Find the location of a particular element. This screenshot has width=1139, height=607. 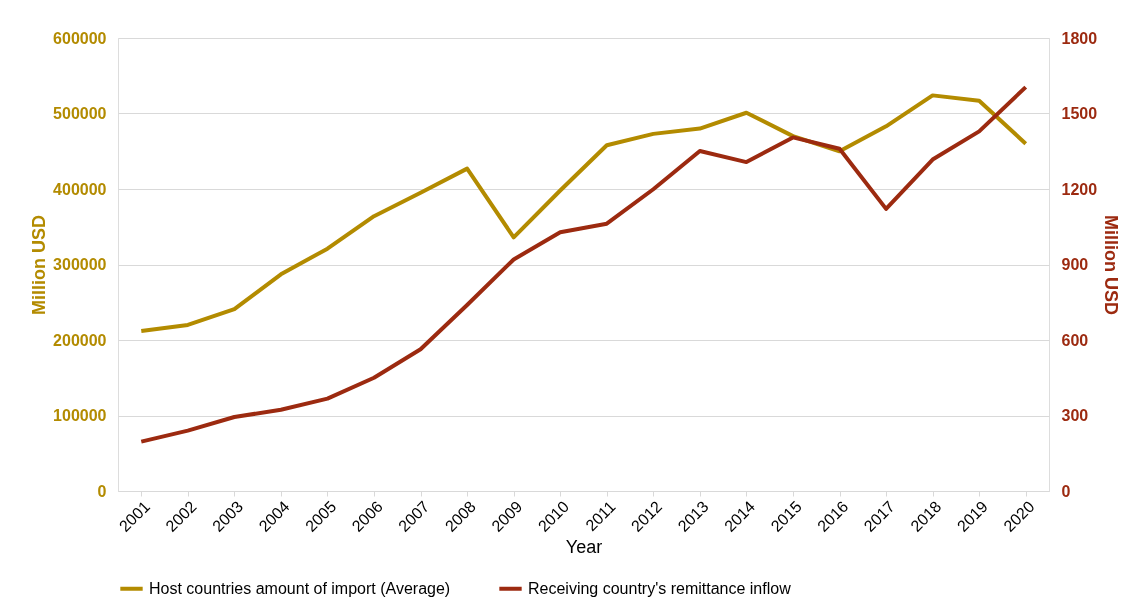

y2-tick-label: 300 is located at coordinates (1075, 415).